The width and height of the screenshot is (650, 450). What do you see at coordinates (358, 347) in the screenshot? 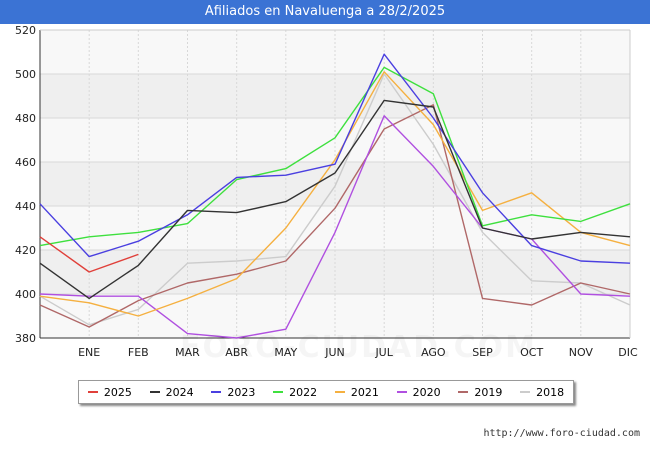
I see `watermark: FORO-CIUDAD.COM` at bounding box center [358, 347].